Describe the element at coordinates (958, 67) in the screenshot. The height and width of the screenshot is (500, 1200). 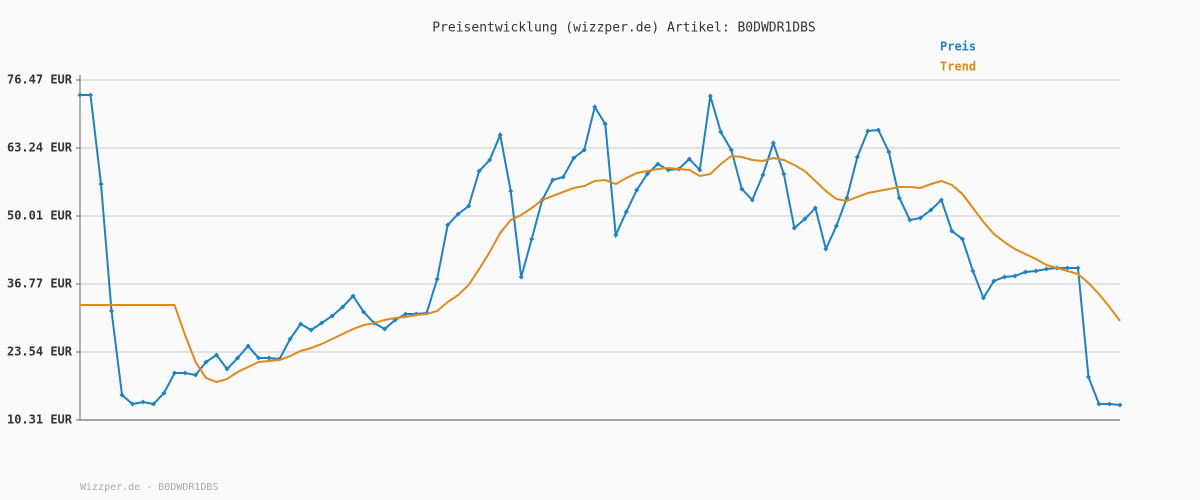
I see `legend-label: Trend` at that location.